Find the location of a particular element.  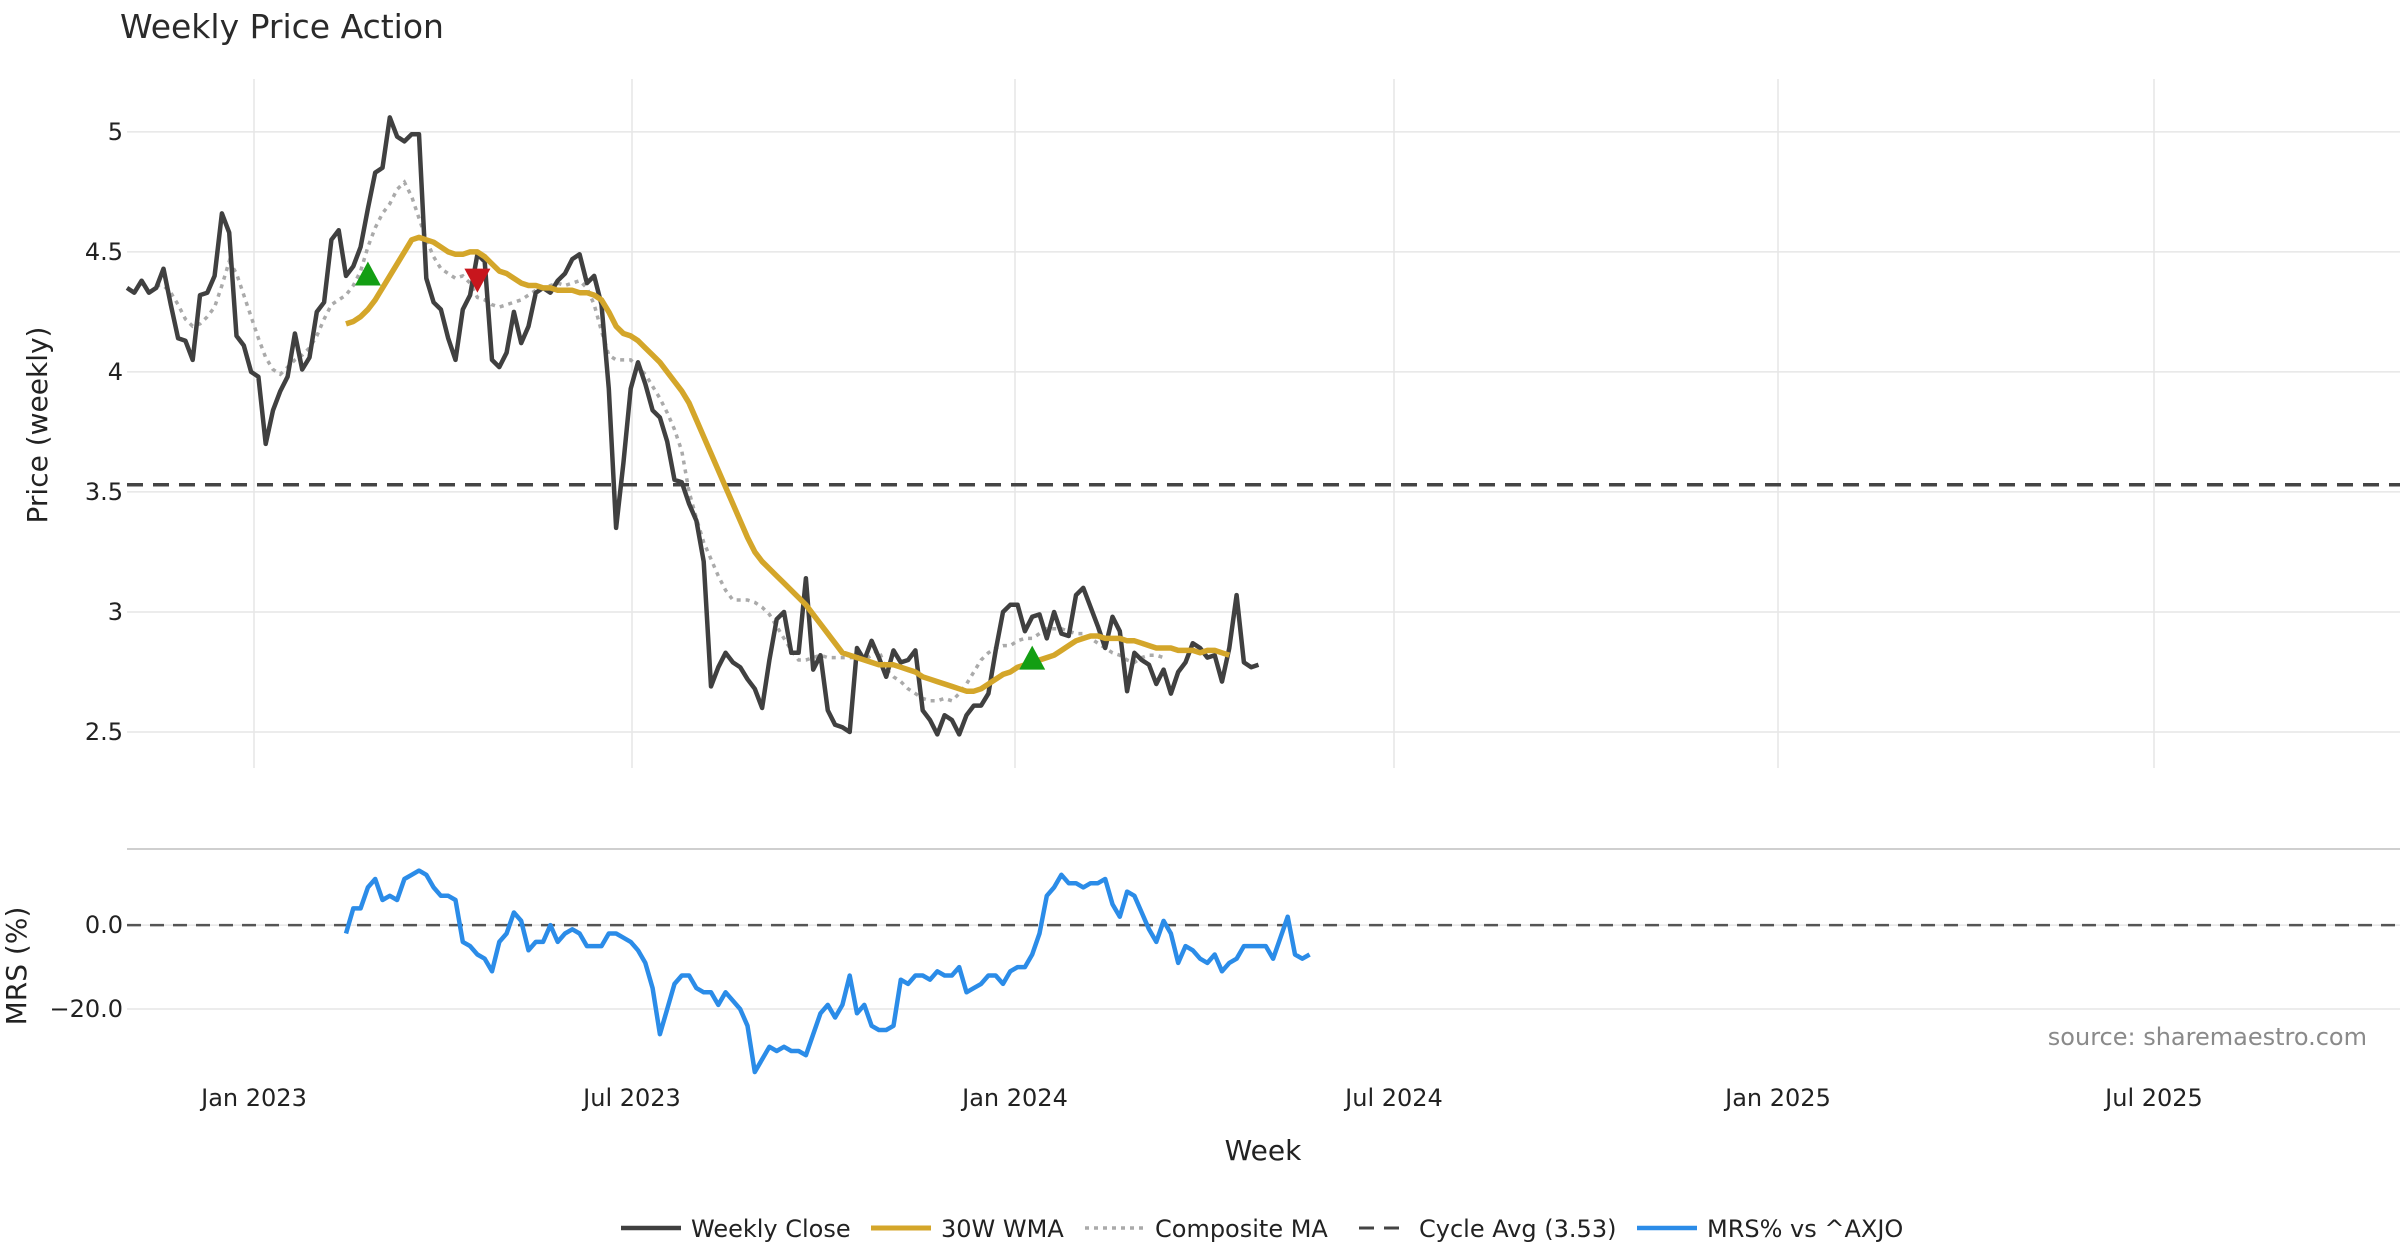

source-attribution: source: sharemaestro.com is located at coordinates (2207, 1037).